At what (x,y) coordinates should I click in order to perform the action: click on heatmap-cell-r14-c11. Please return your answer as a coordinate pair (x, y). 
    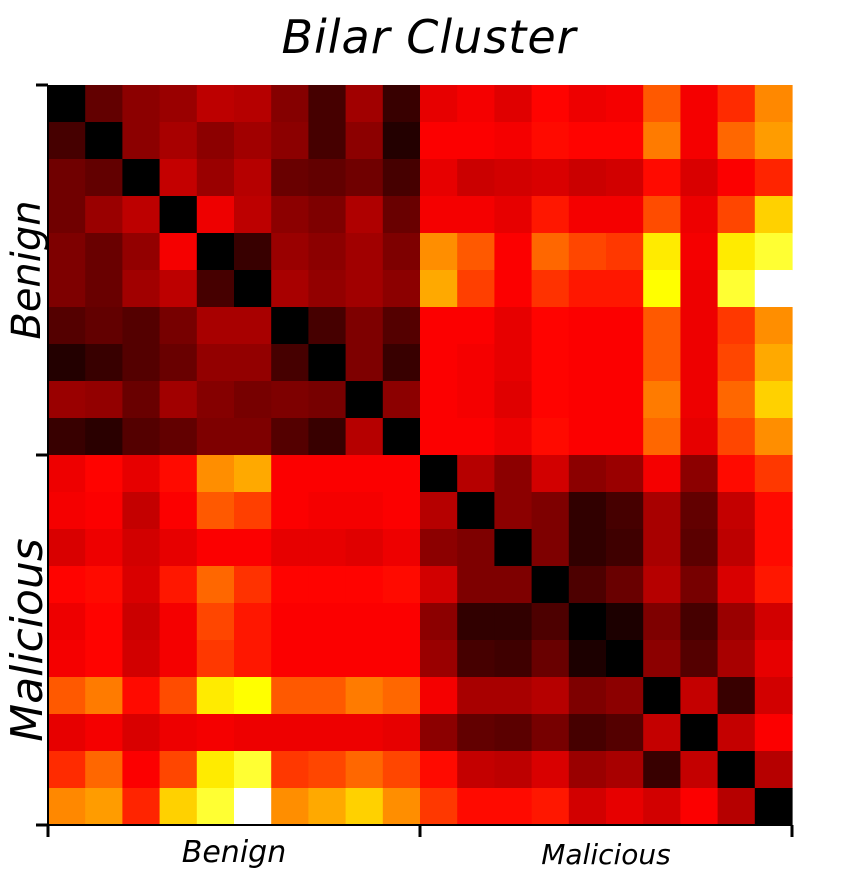
    Looking at the image, I should click on (476, 622).